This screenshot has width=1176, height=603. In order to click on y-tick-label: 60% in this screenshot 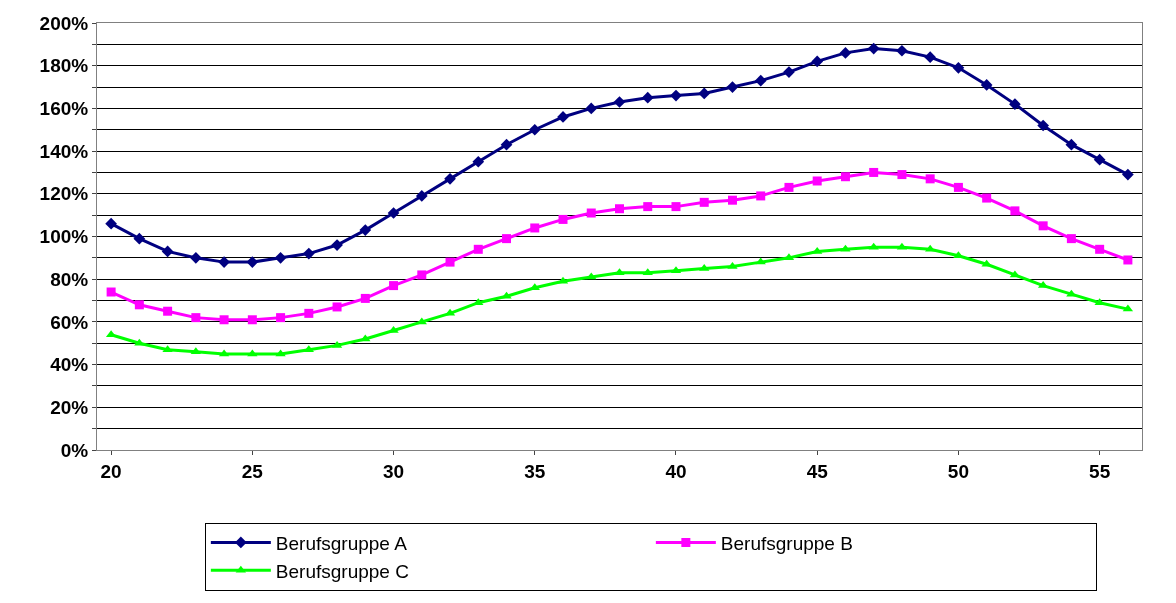, I will do `click(69, 322)`.